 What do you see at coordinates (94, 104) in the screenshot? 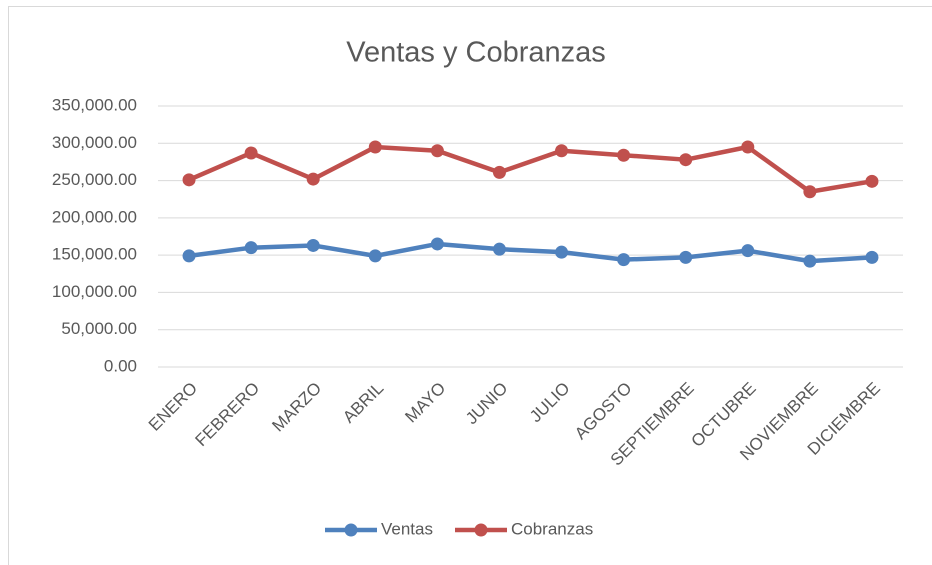
I see `y-tick-label: 350,000.00` at bounding box center [94, 104].